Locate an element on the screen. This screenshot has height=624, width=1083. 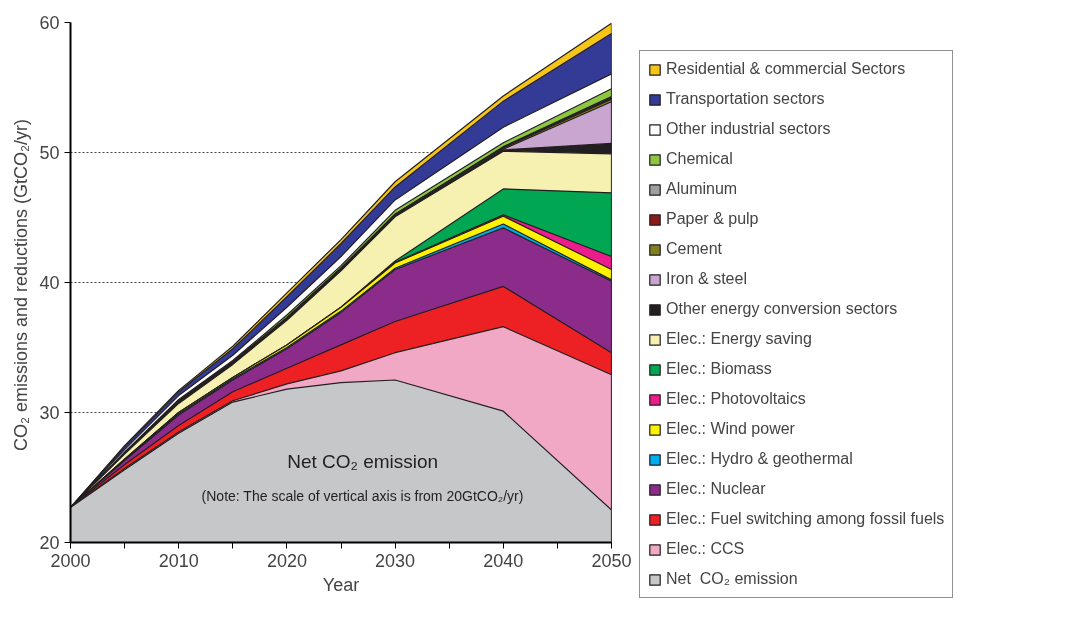
legend-label: Elec.: Fuel switching among fossil fuels is located at coordinates (805, 519).